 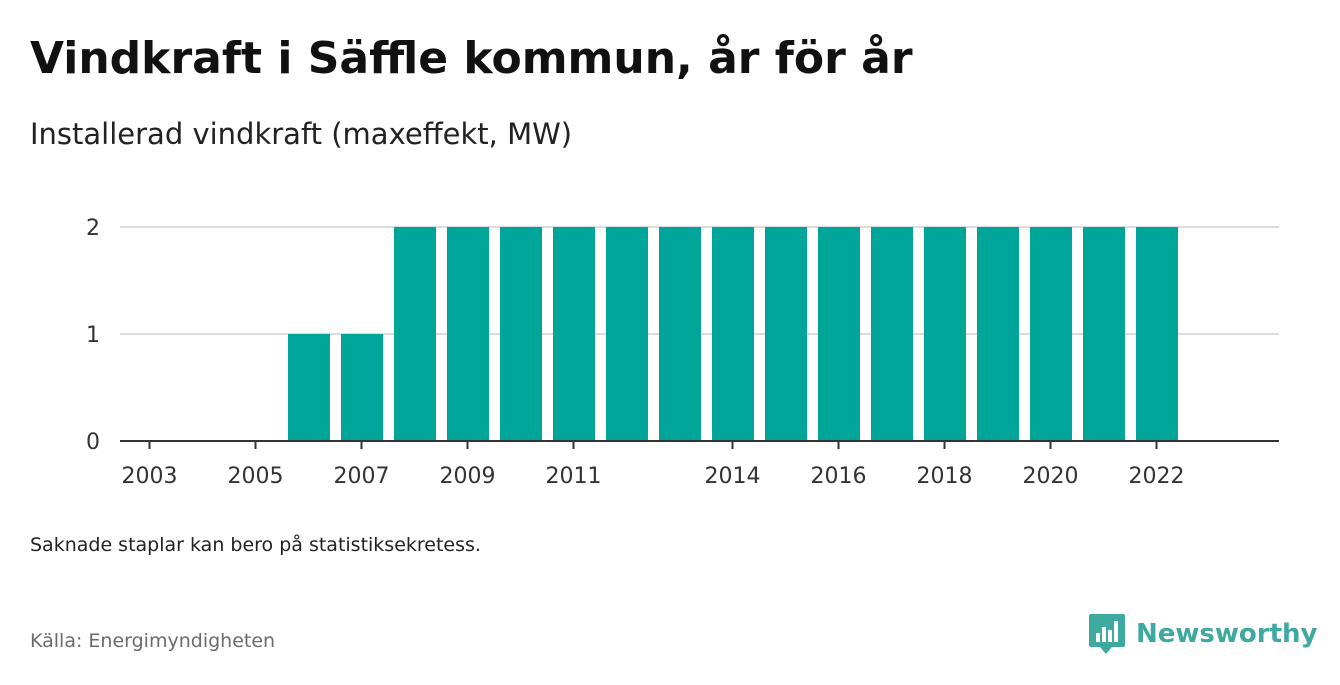 I want to click on x-tick-label: 2003, so click(x=150, y=476).